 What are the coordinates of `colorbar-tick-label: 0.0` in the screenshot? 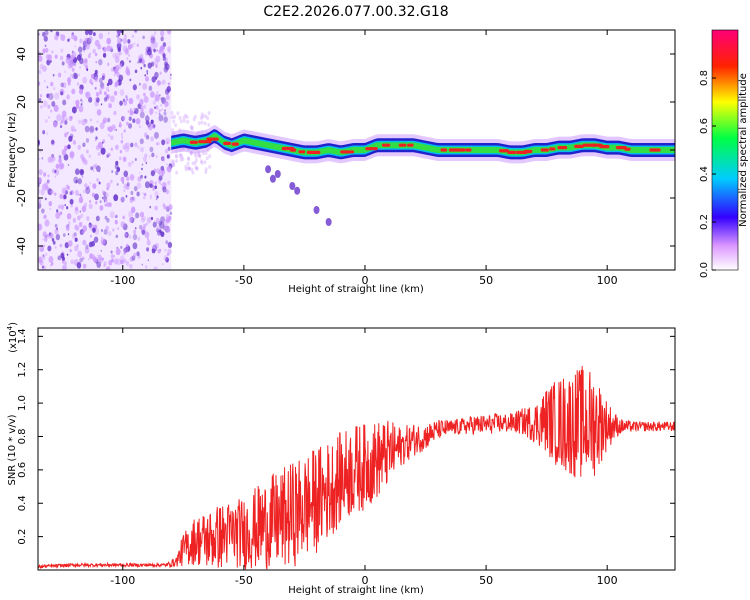 It's located at (704, 270).